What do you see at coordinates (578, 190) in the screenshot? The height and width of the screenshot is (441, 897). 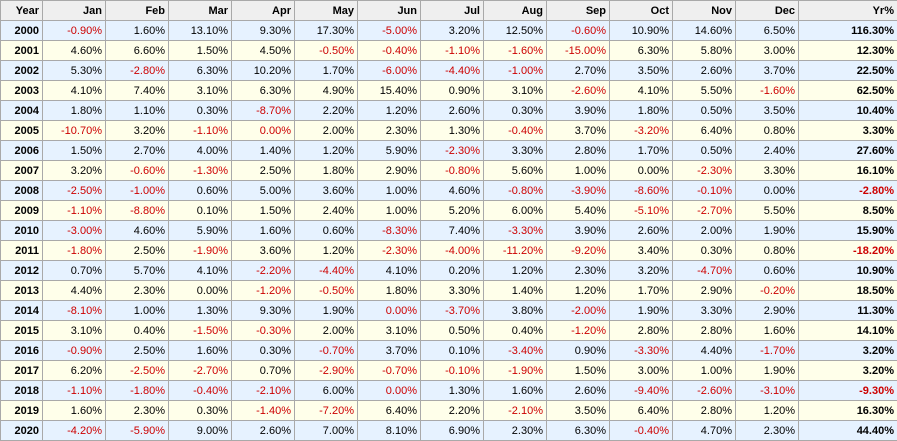 I see `month-return-cell: -3.90%` at bounding box center [578, 190].